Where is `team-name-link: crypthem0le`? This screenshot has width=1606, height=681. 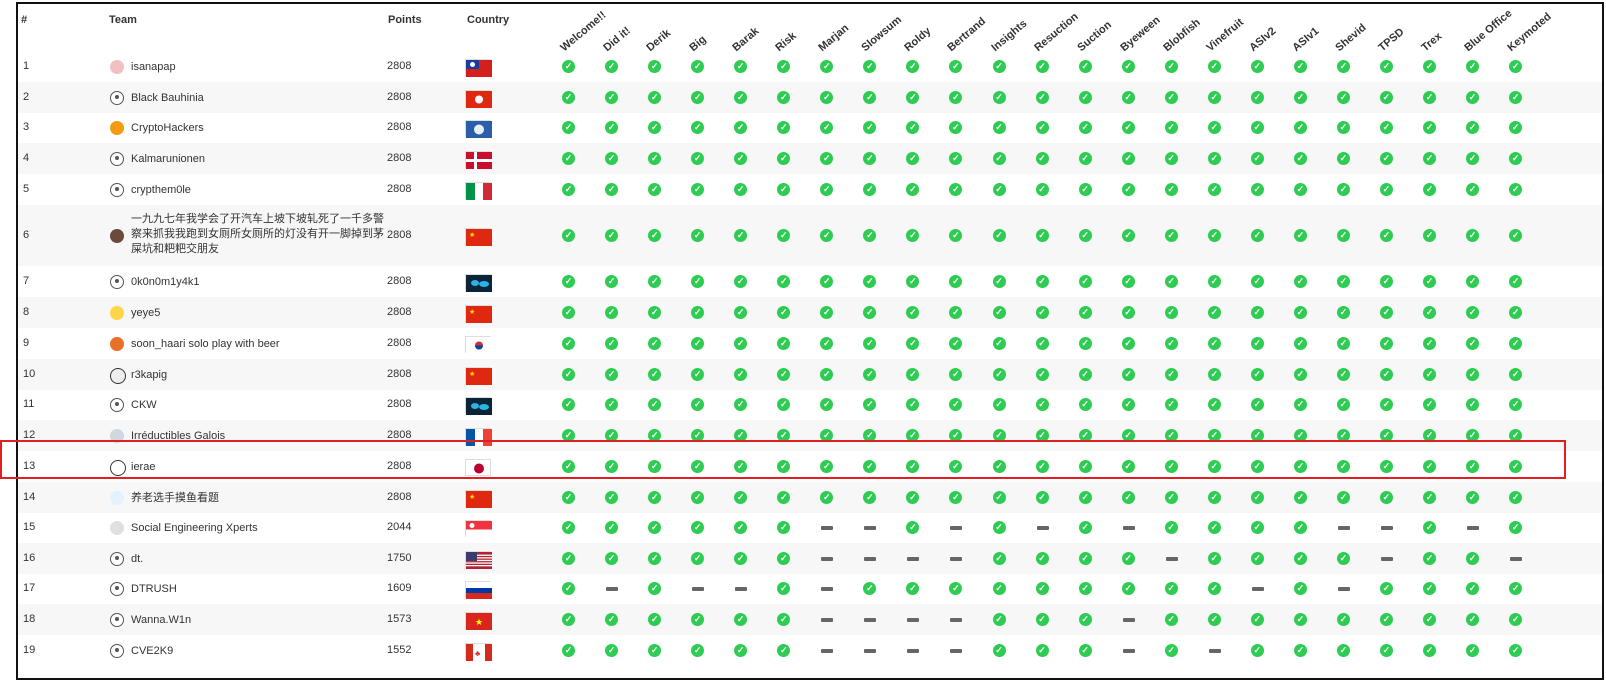
team-name-link: crypthem0le is located at coordinates (161, 189).